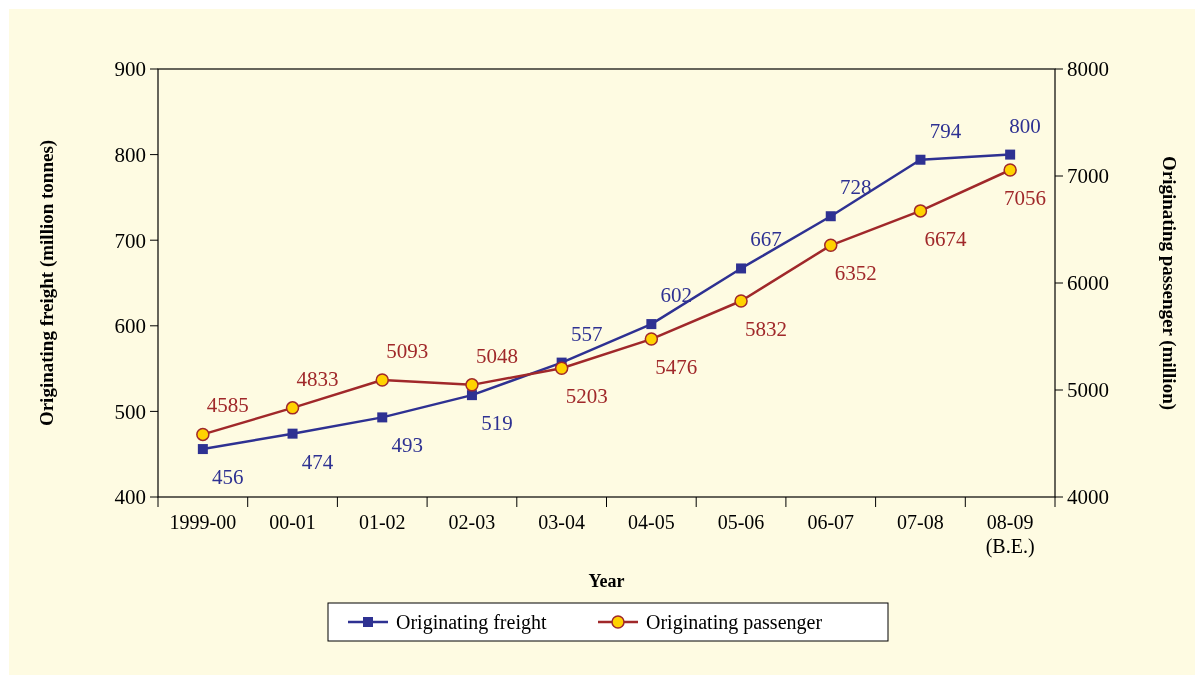 The image size is (1204, 684). I want to click on data-label: 7056, so click(1025, 198).